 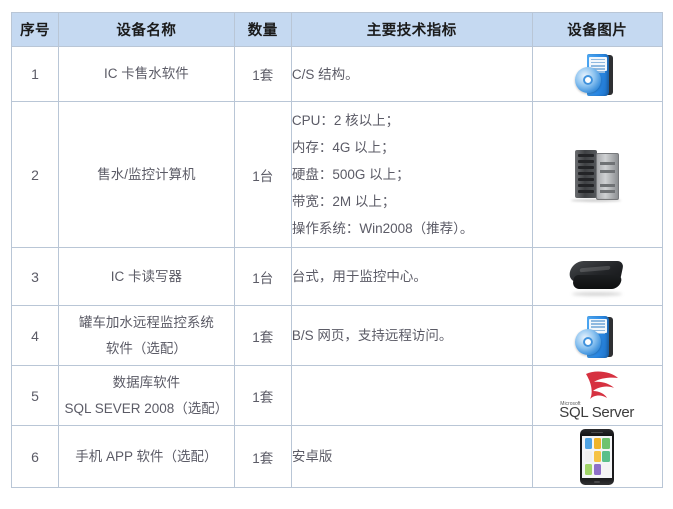 What do you see at coordinates (411, 395) in the screenshot?
I see `cell-spec` at bounding box center [411, 395].